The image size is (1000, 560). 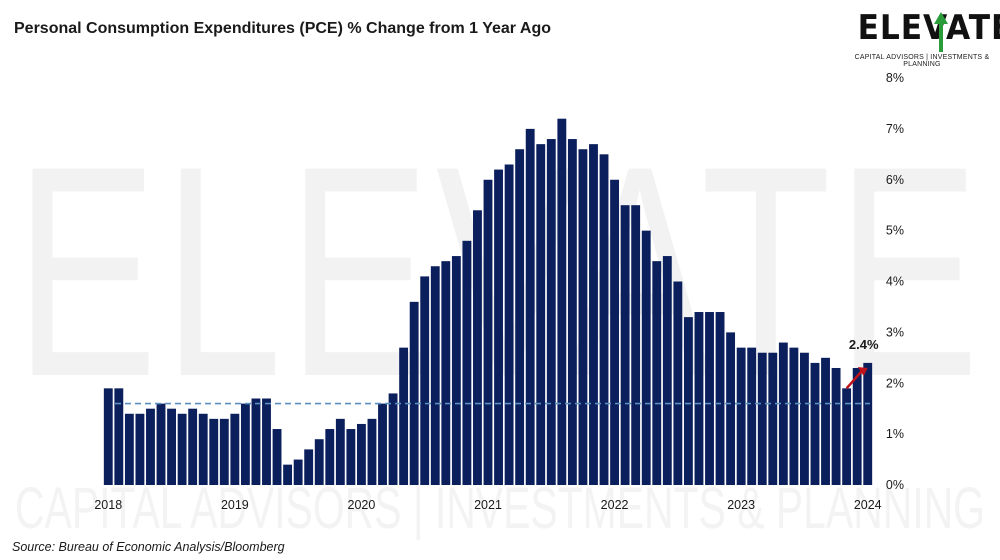 I want to click on y-tick-label: 7%, so click(x=895, y=129).